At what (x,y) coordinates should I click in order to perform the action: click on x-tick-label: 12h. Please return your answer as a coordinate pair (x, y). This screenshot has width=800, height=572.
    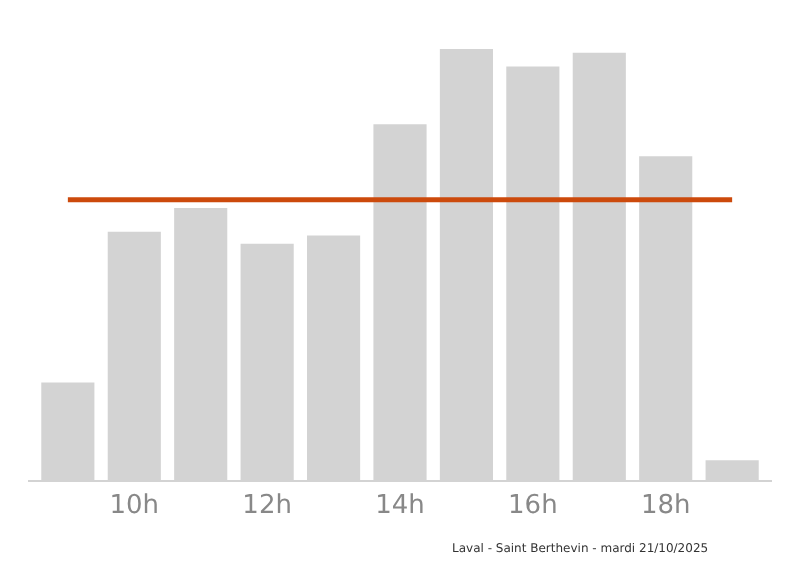
    Looking at the image, I should click on (267, 506).